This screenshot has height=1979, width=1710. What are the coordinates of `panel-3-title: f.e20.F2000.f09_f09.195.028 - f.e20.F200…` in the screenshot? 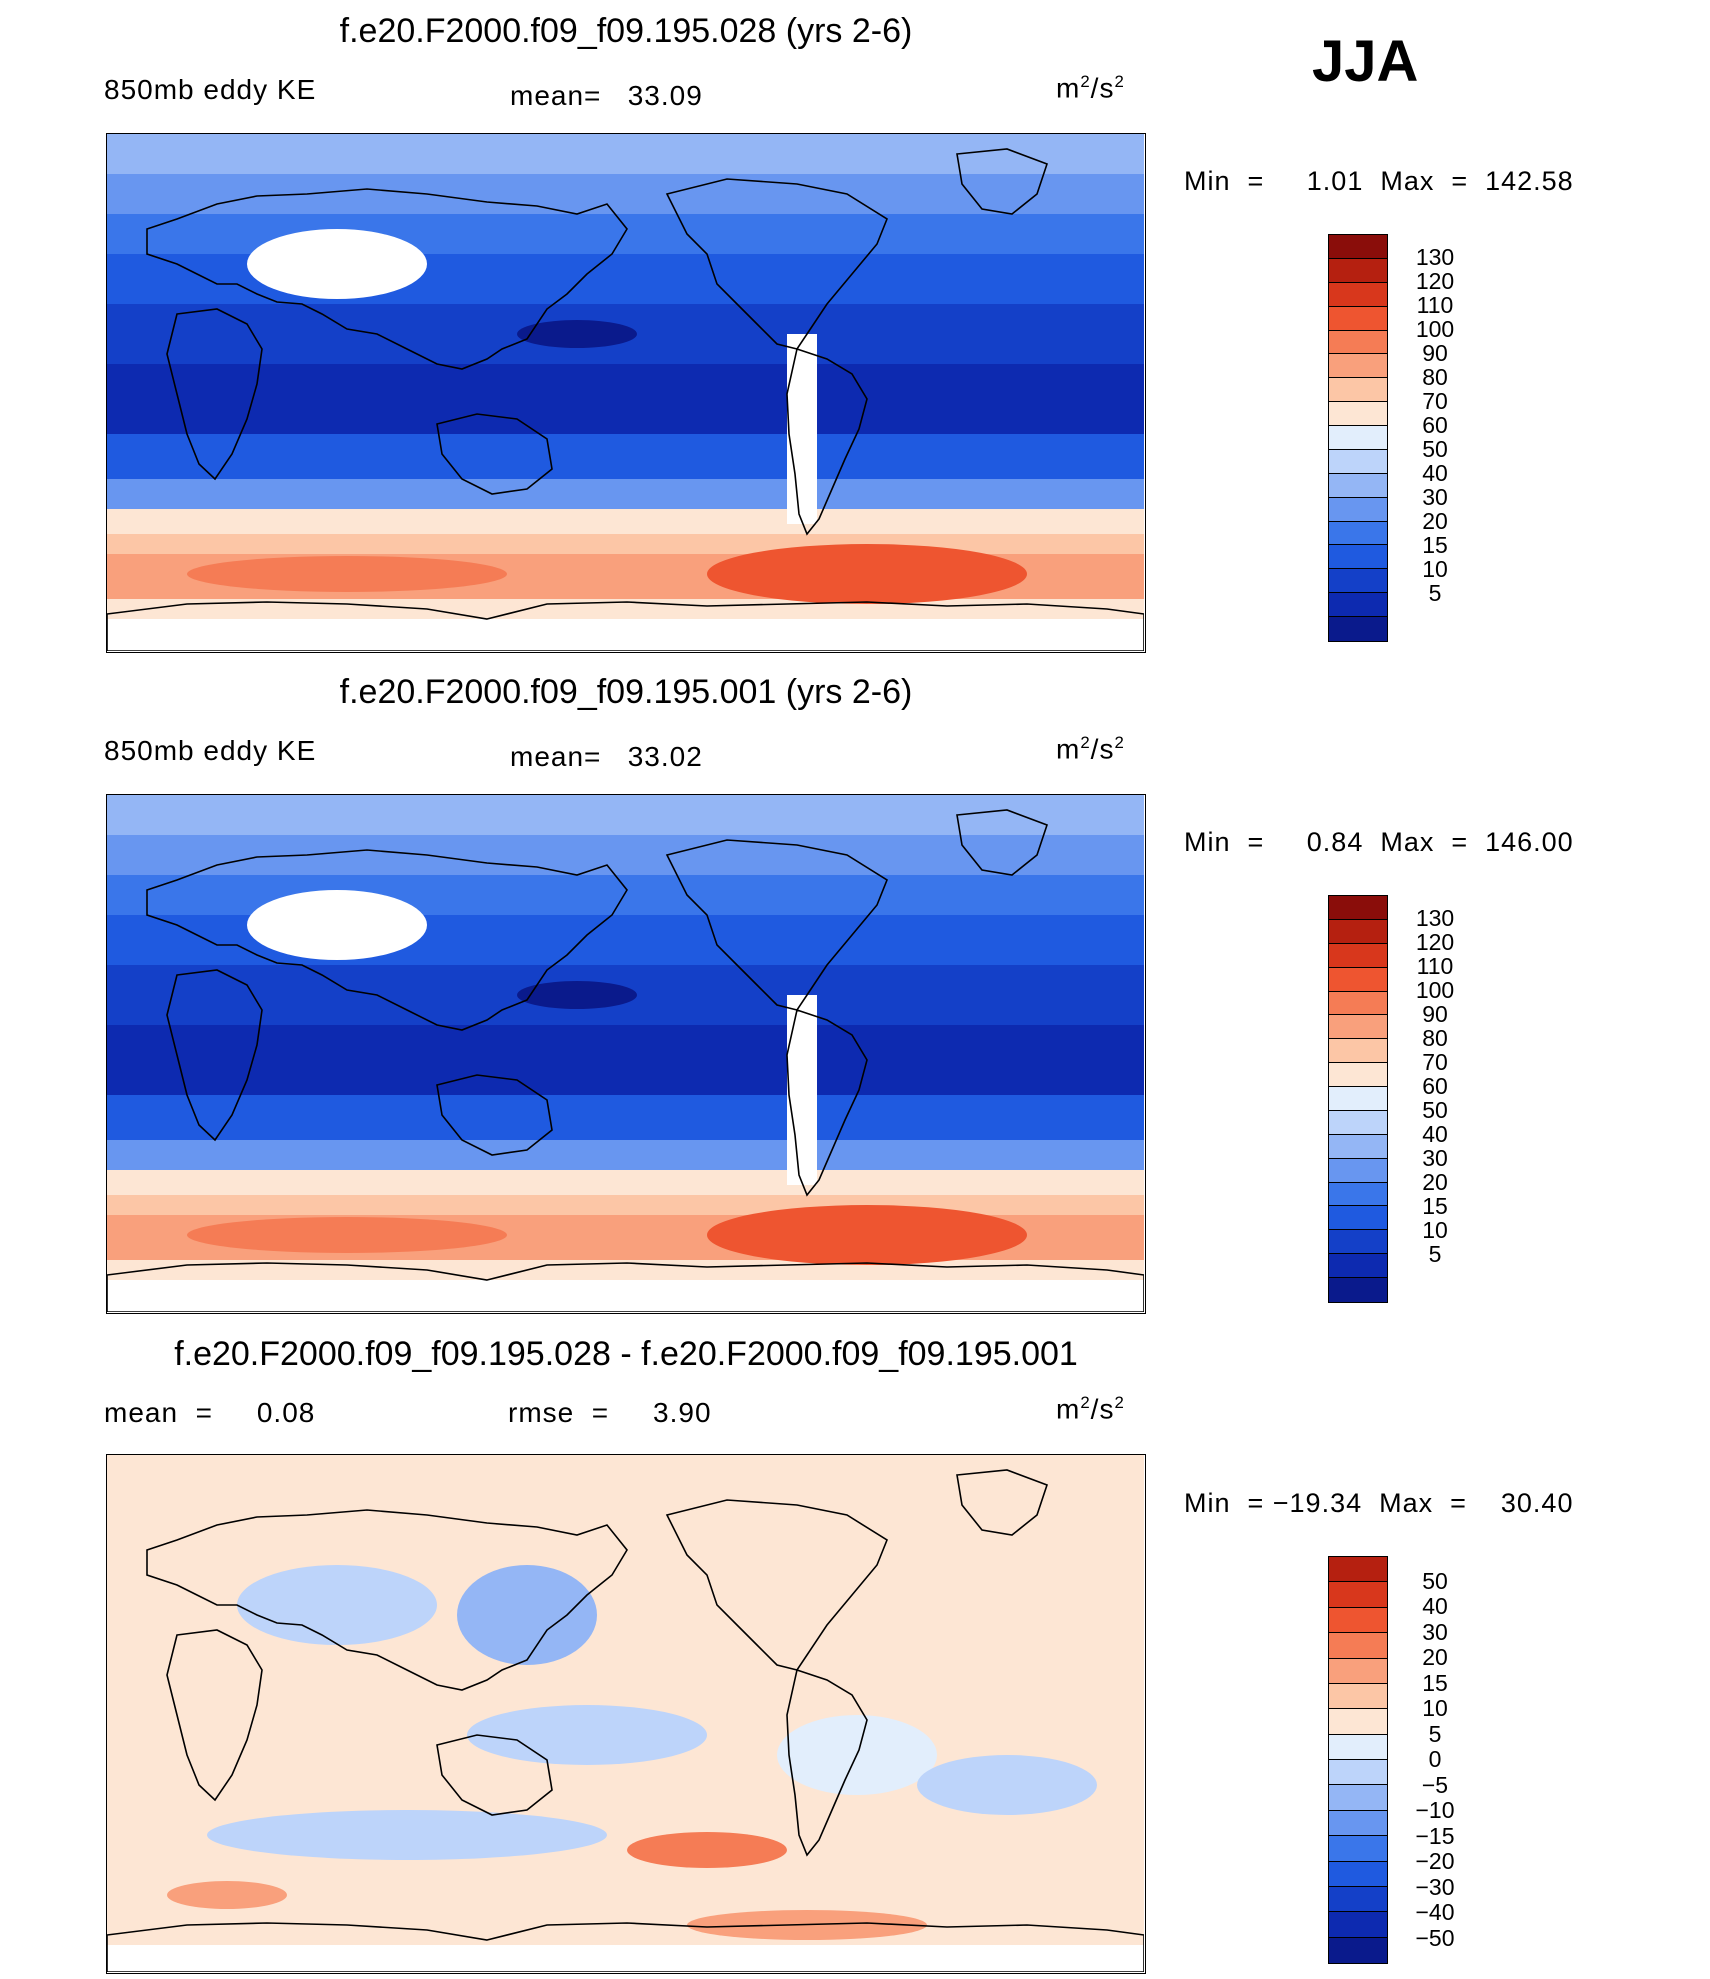 It's located at (626, 1354).